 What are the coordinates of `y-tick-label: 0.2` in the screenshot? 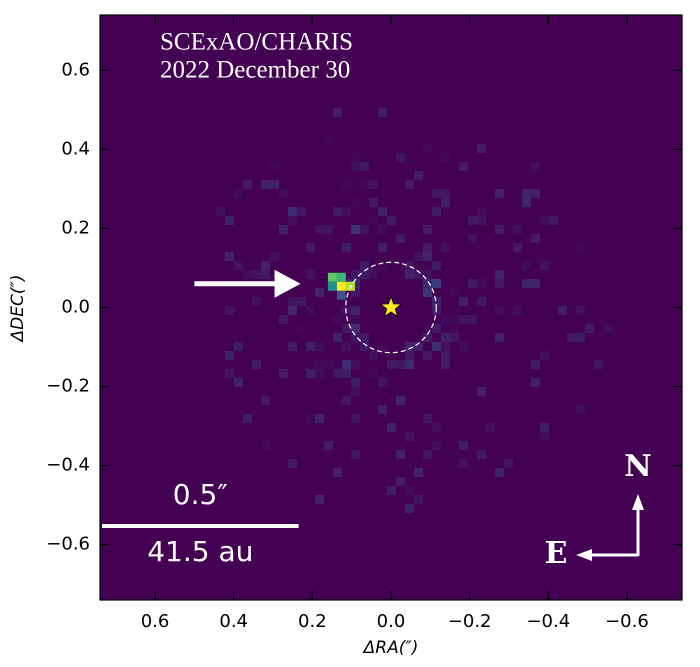 It's located at (75, 227).